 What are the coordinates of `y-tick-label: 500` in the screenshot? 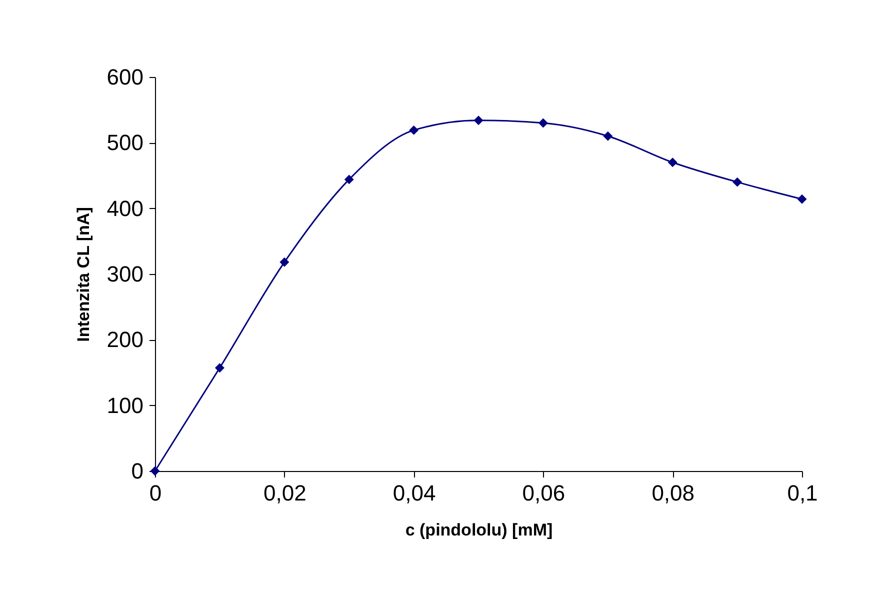 It's located at (125, 143).